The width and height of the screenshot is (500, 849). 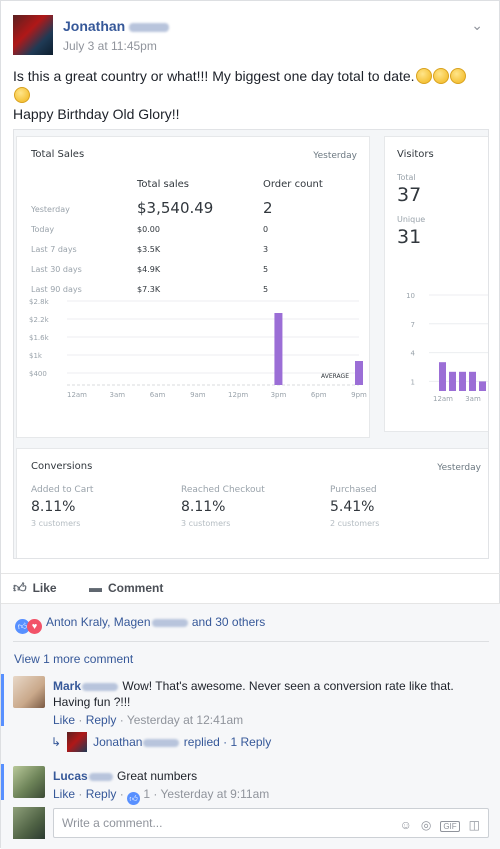 I want to click on comment-like-count: 1, so click(x=147, y=794).